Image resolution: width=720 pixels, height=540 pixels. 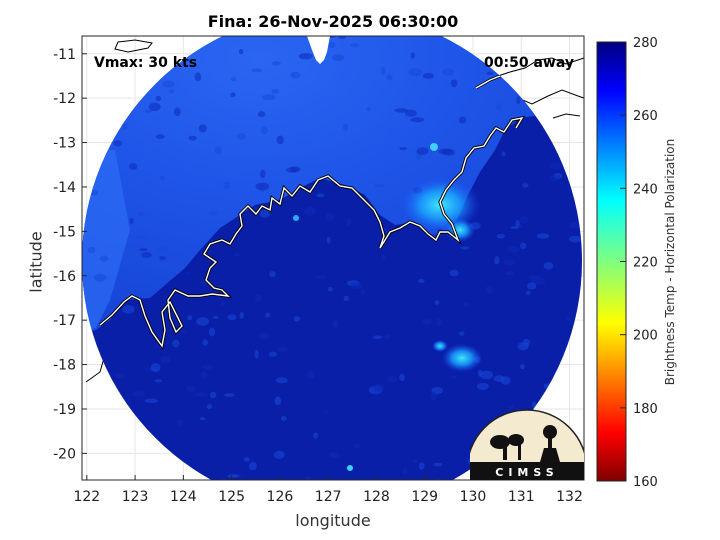 I want to click on swath-notch, so click(x=318, y=50).